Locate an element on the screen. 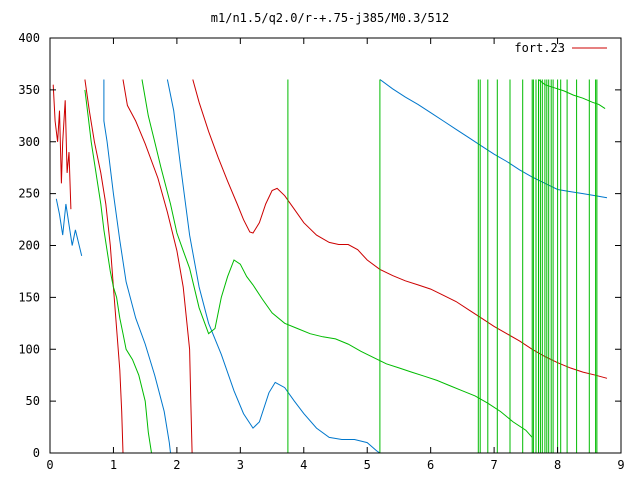  legend: fort.23 is located at coordinates (560, 48).